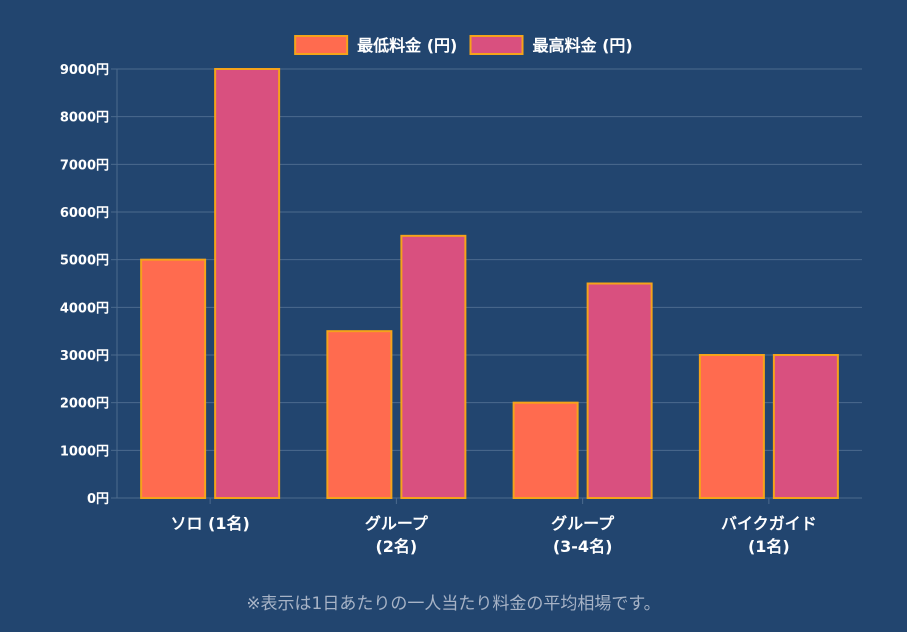 This screenshot has height=632, width=907. Describe the element at coordinates (209, 523) in the screenshot. I see `x-tick-label: ソロ (1名)` at that location.